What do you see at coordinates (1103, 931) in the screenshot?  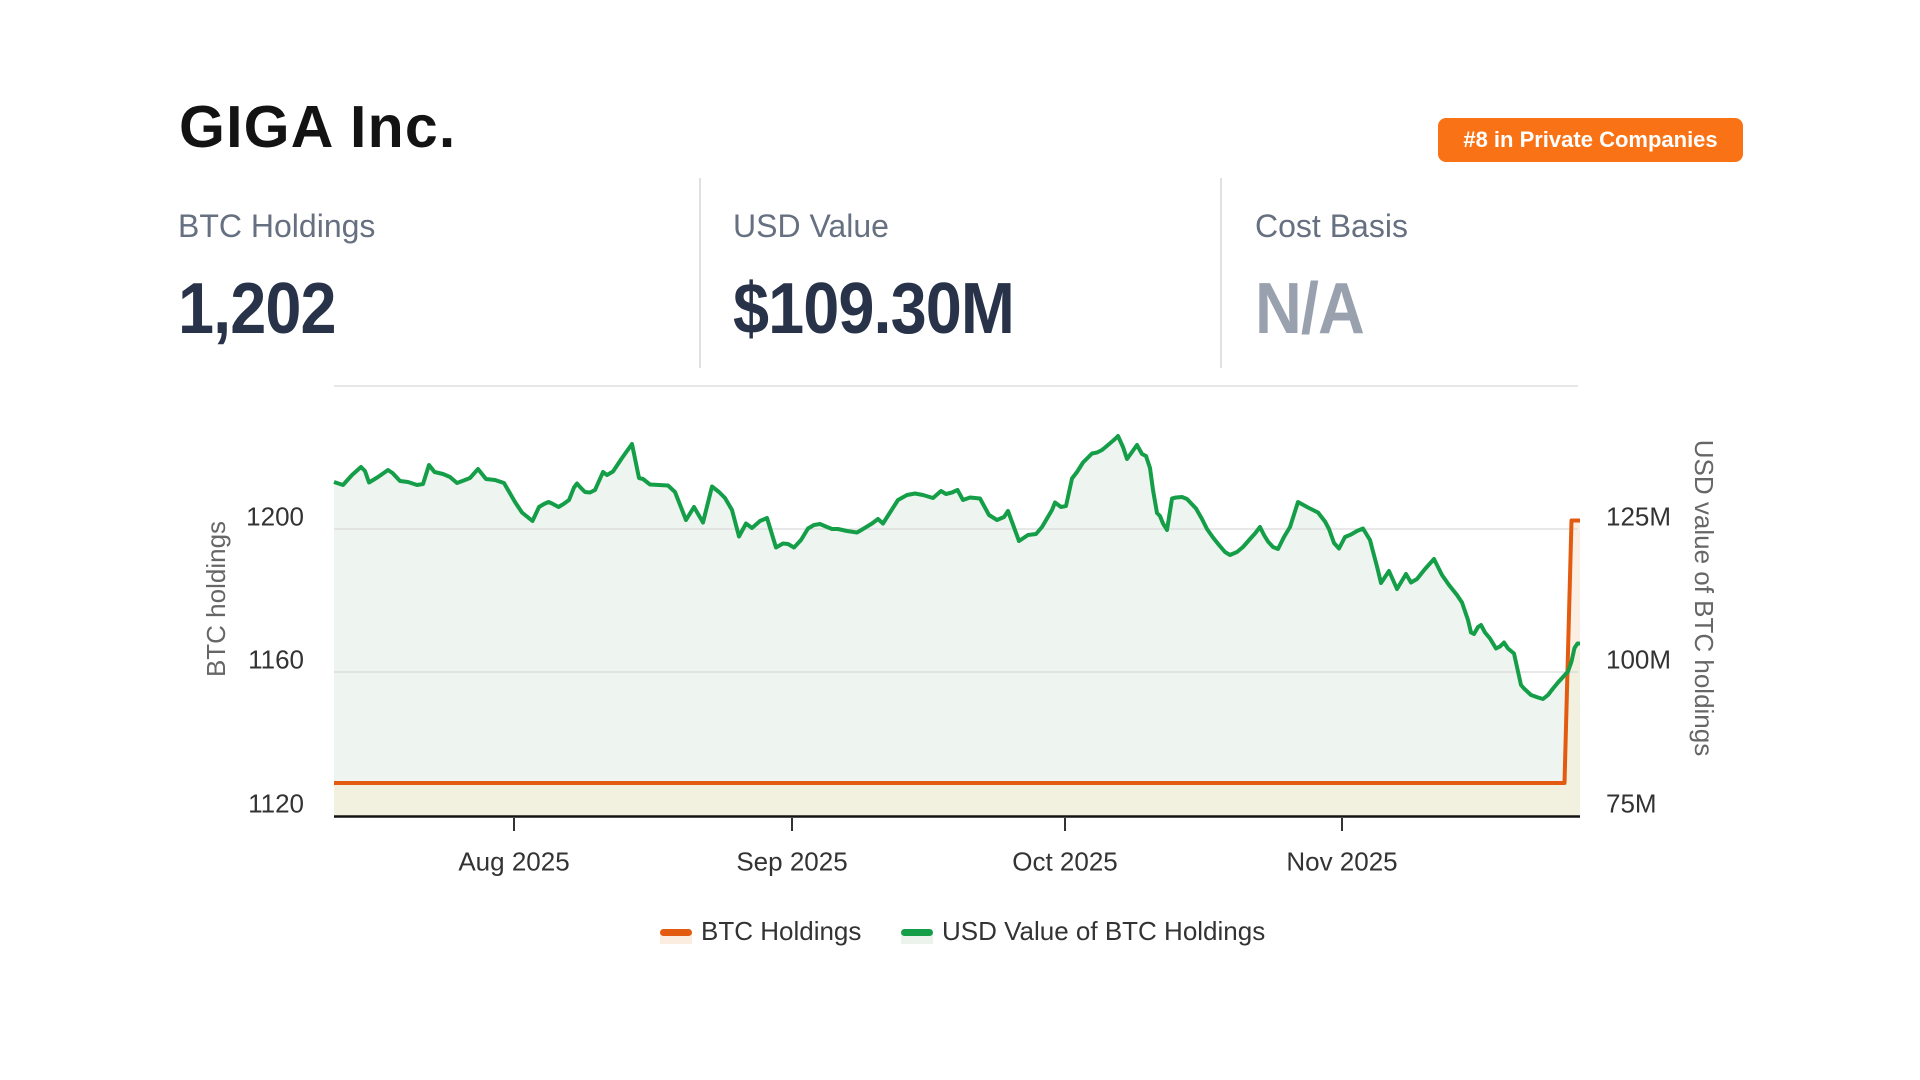 I see `svg-text: USD Value of BTC Holdings` at bounding box center [1103, 931].